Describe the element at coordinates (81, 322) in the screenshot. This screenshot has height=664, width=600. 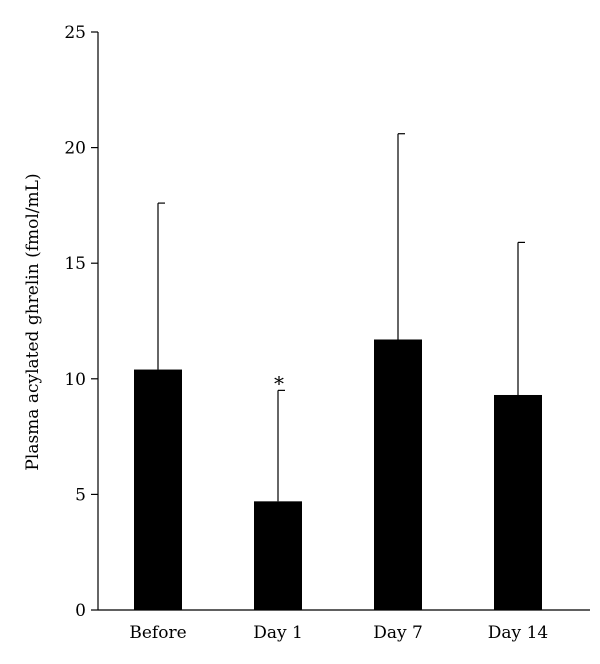
I see `y-axis-ticks: 0 5 10 15 20 25` at that location.